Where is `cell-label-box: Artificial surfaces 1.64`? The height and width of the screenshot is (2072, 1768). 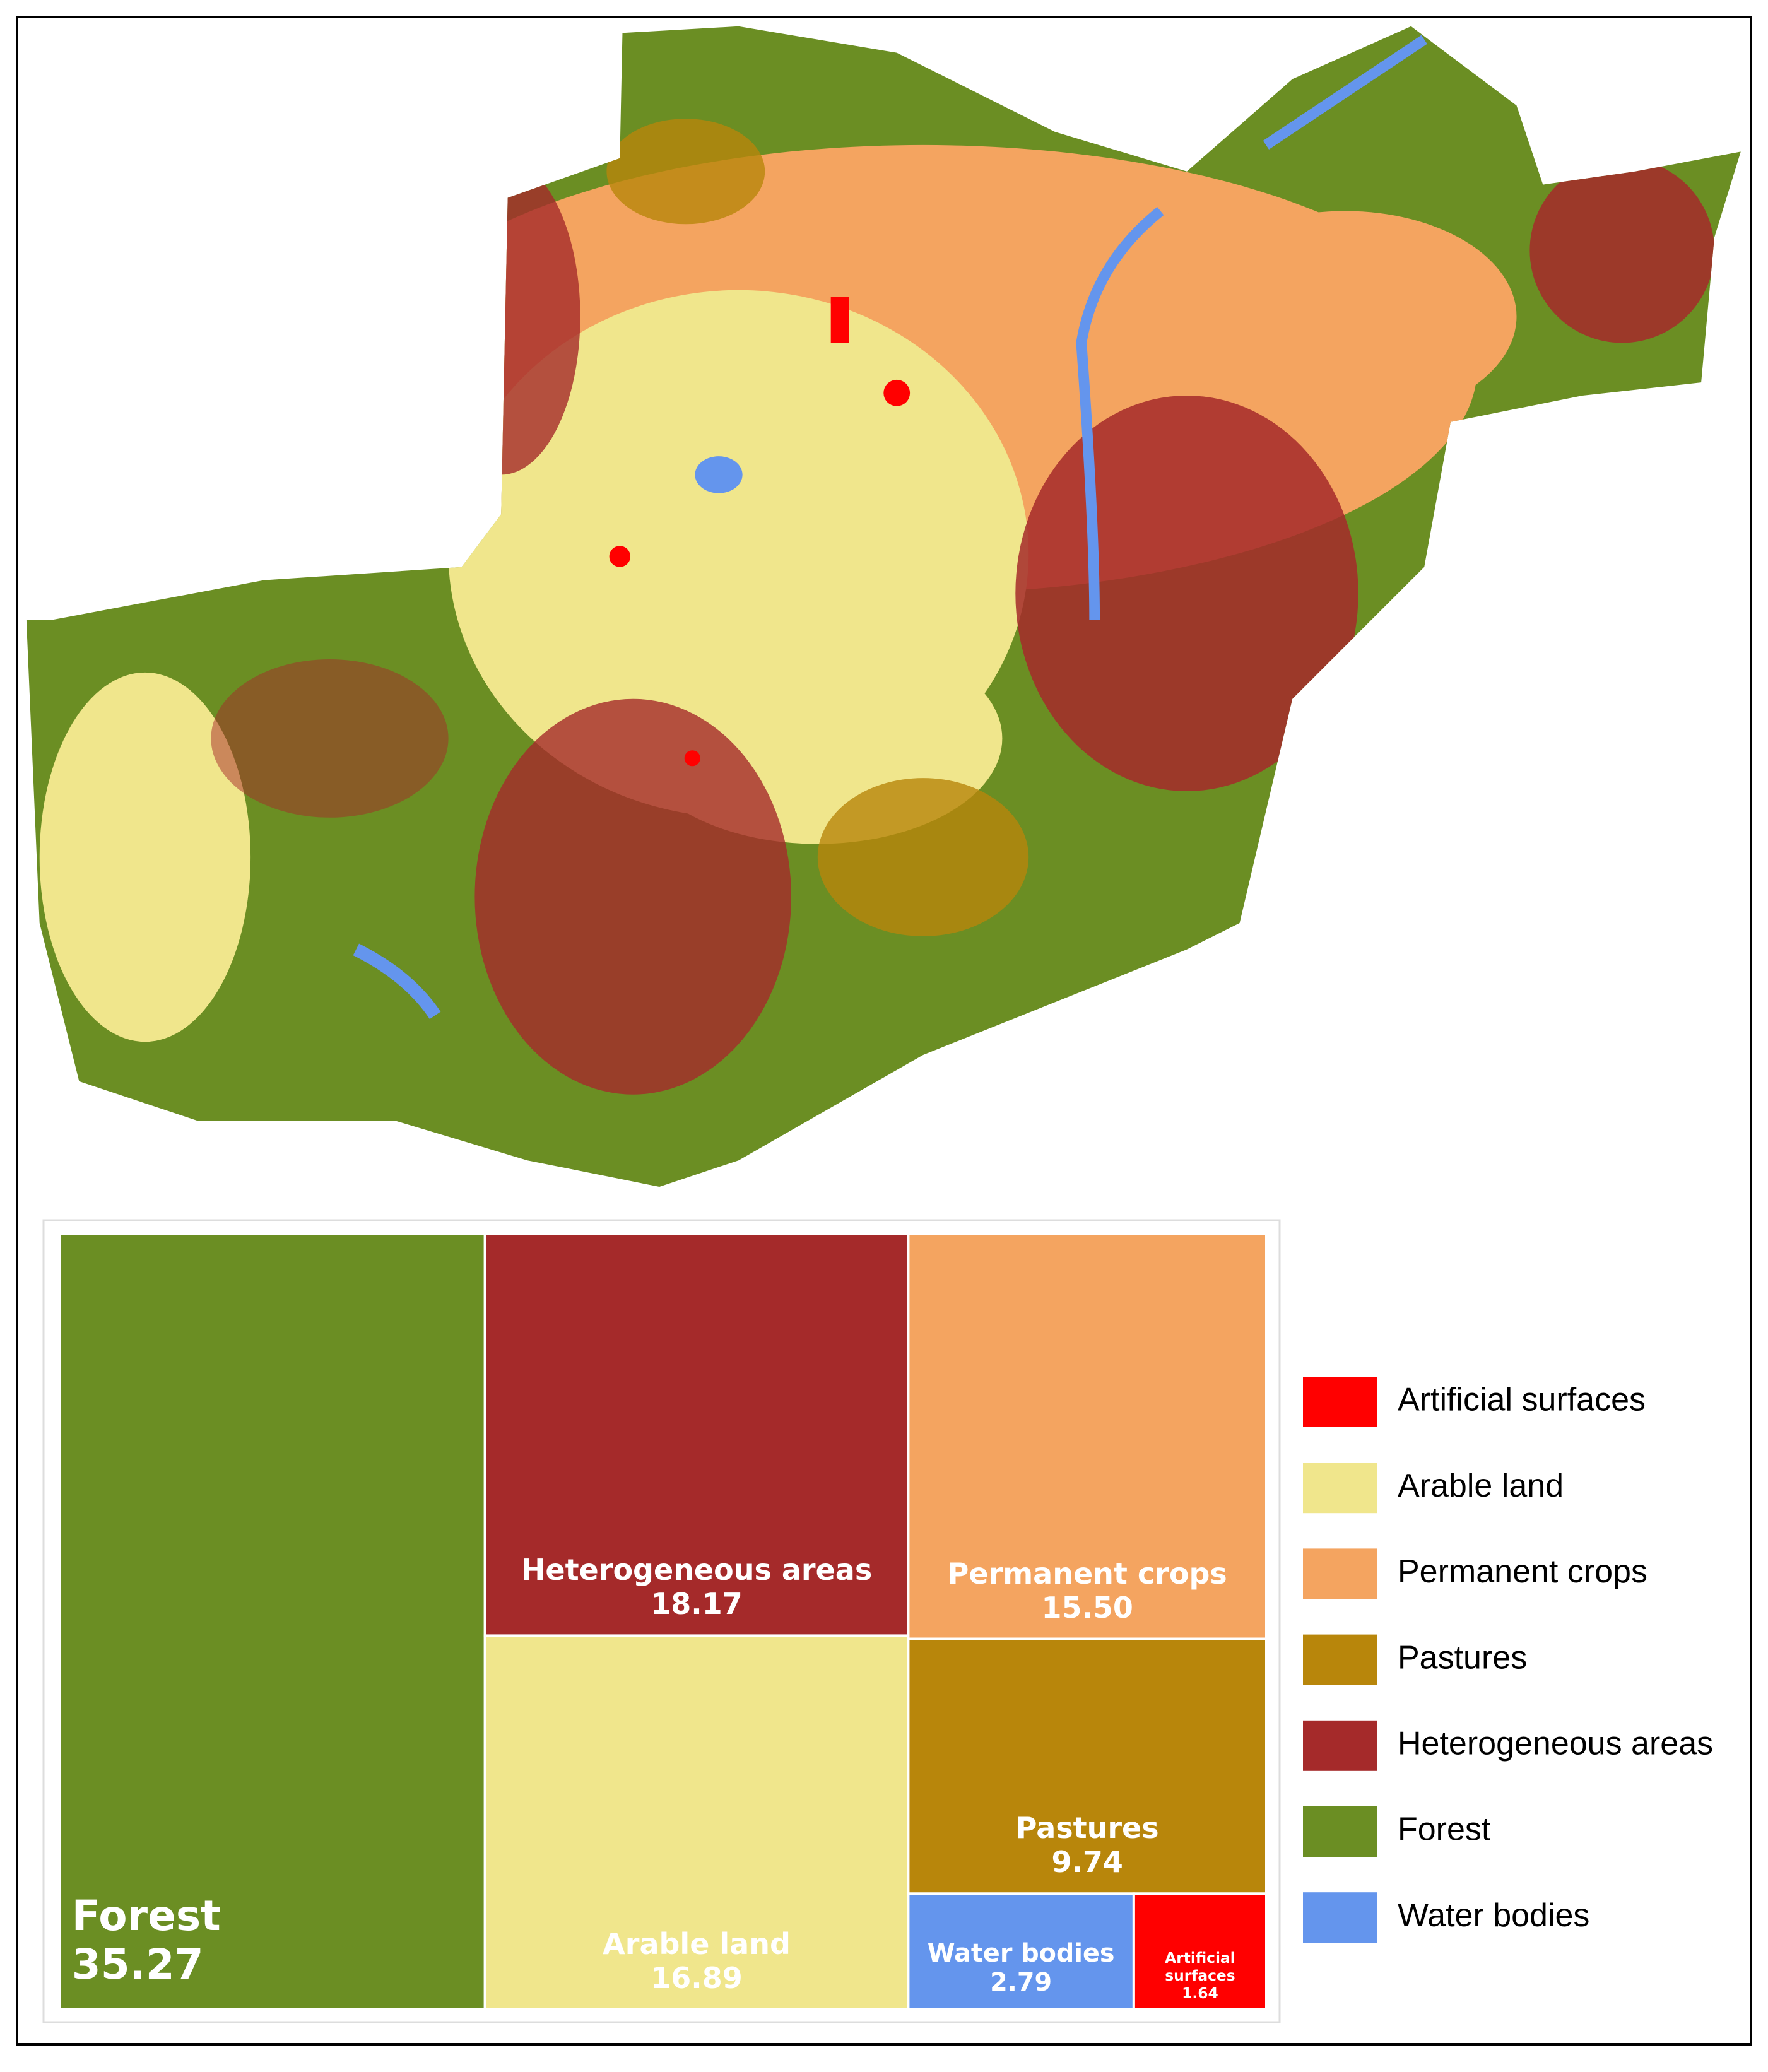
cell-label-box: Artificial surfaces 1.64 is located at coordinates (1200, 1952).